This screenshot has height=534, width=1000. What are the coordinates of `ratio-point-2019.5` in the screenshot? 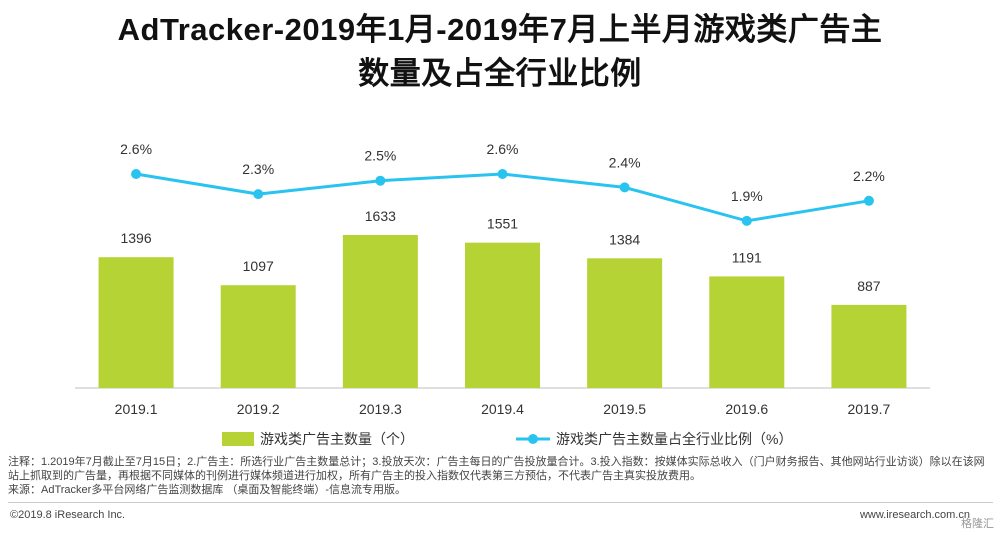 It's located at (624, 187).